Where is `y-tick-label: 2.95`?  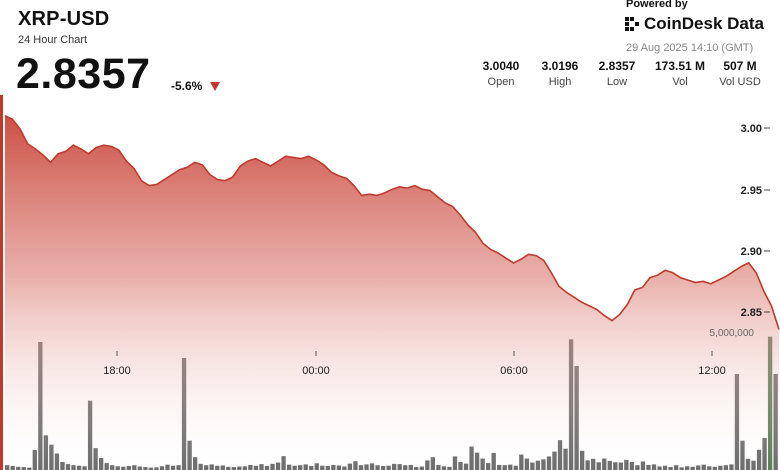 y-tick-label: 2.95 is located at coordinates (751, 191).